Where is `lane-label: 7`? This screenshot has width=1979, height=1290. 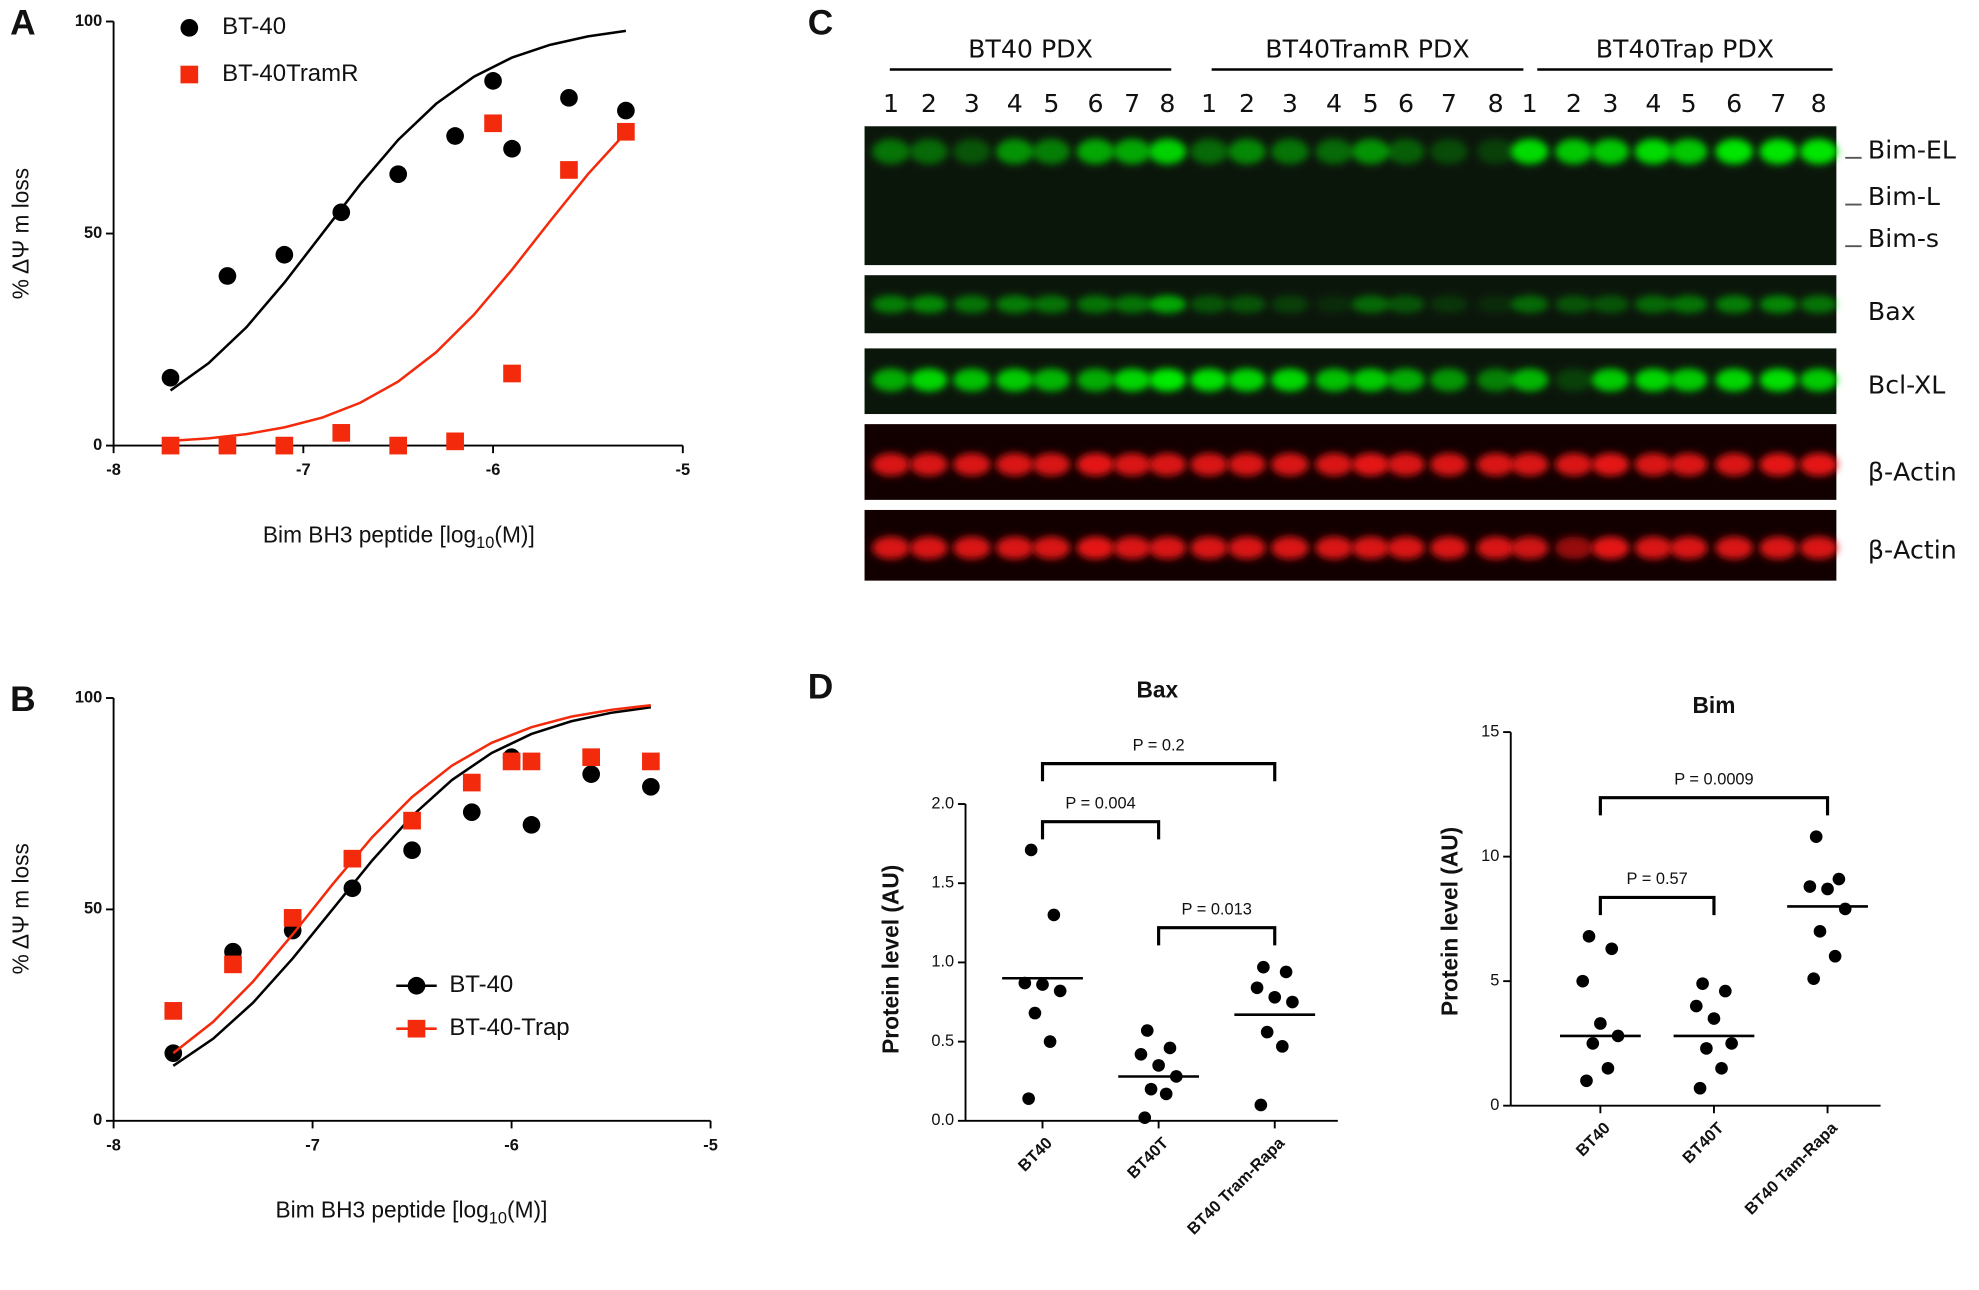
lane-label: 7 is located at coordinates (1132, 103).